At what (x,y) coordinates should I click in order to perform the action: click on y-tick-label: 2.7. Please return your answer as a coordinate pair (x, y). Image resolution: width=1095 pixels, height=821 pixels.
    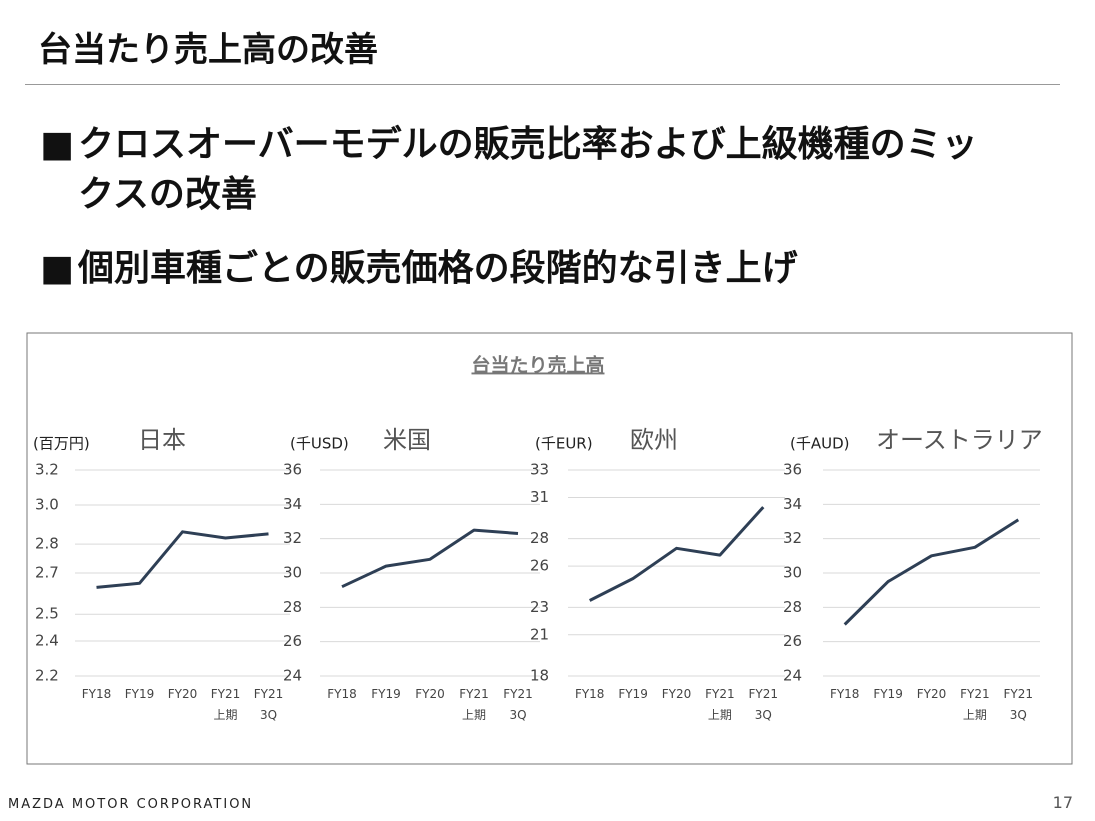
    Looking at the image, I should click on (47, 573).